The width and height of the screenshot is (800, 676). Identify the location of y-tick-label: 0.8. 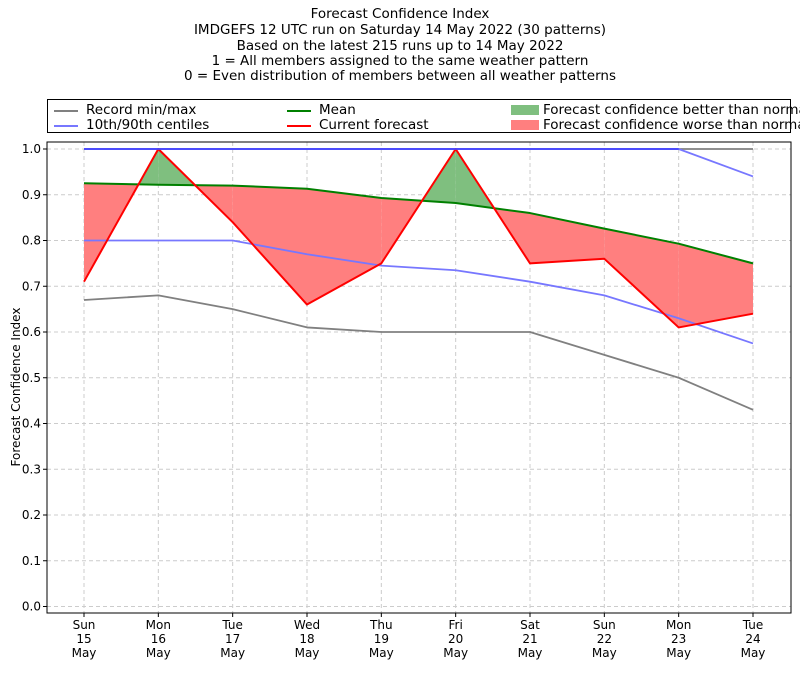
(31, 241).